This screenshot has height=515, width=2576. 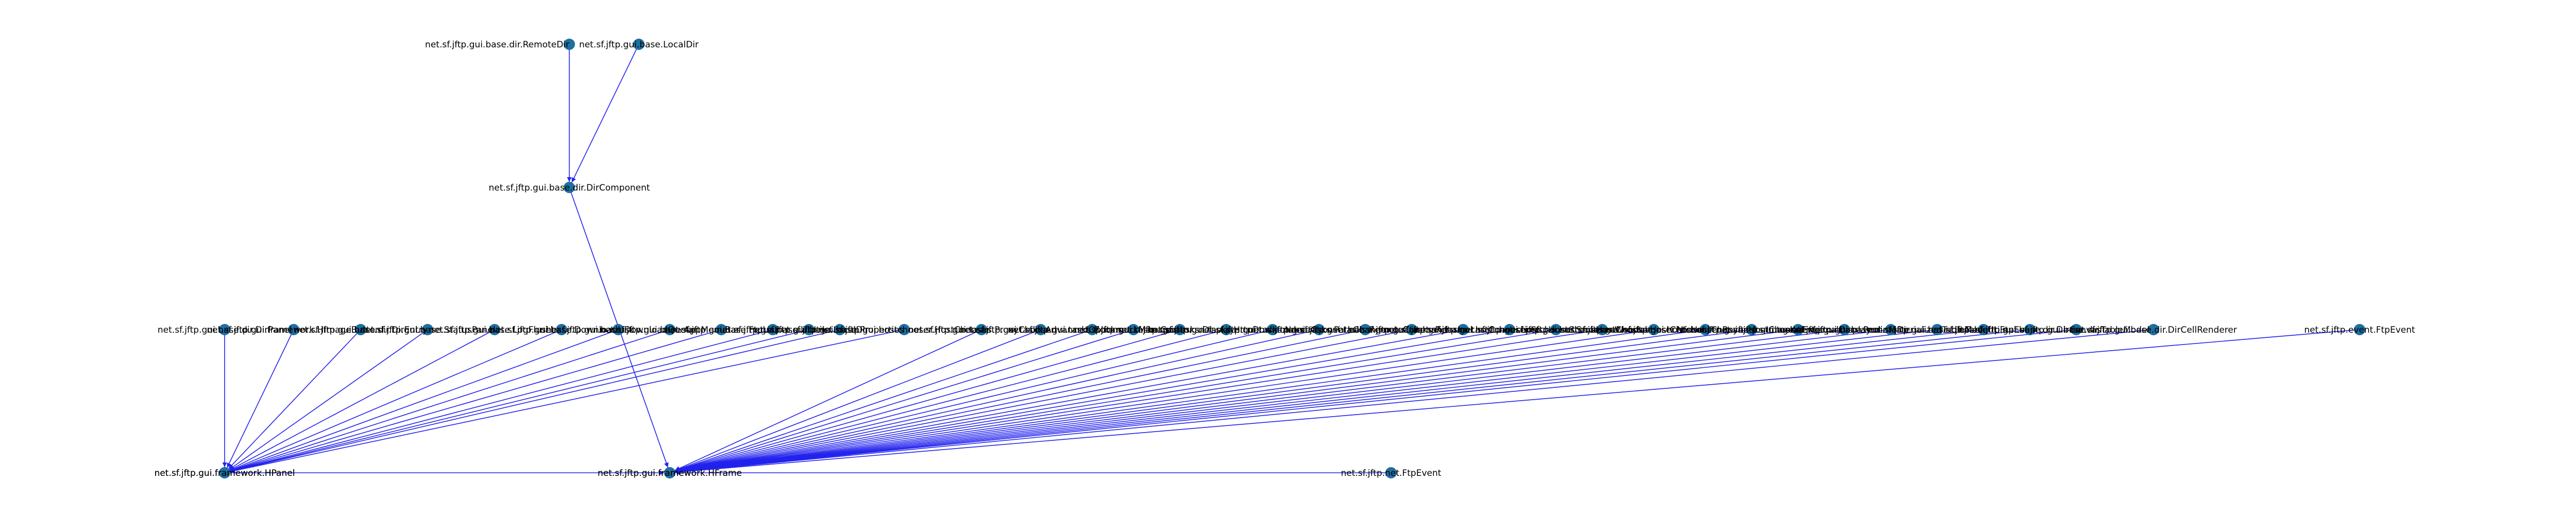 I want to click on edge-n17-n44, so click(x=519, y=401).